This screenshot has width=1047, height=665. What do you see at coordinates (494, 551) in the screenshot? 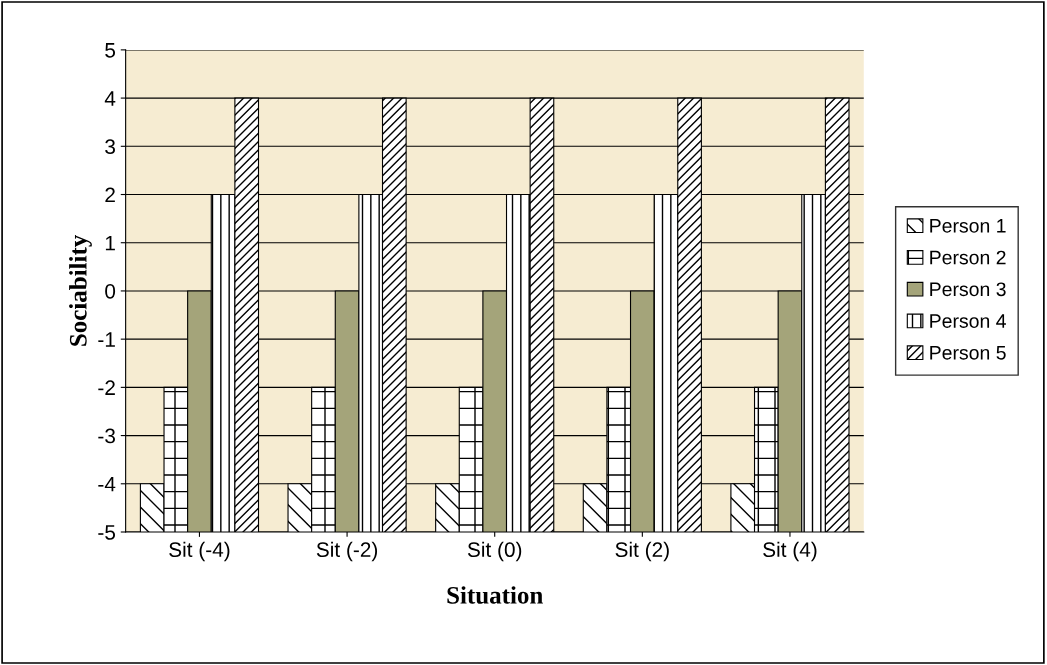
I see `x-tick-label: Sit (0)` at bounding box center [494, 551].